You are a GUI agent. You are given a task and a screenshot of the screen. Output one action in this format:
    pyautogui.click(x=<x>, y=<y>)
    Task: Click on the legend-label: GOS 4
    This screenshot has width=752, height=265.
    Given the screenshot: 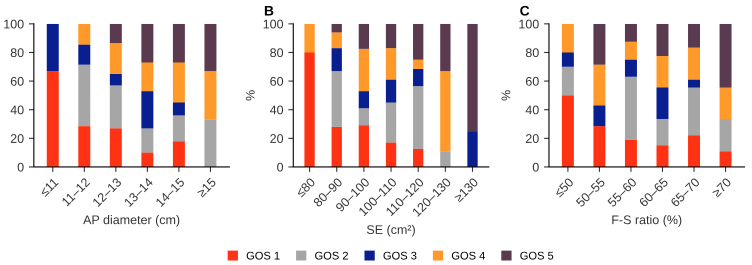 What is the action you would take?
    pyautogui.click(x=468, y=256)
    